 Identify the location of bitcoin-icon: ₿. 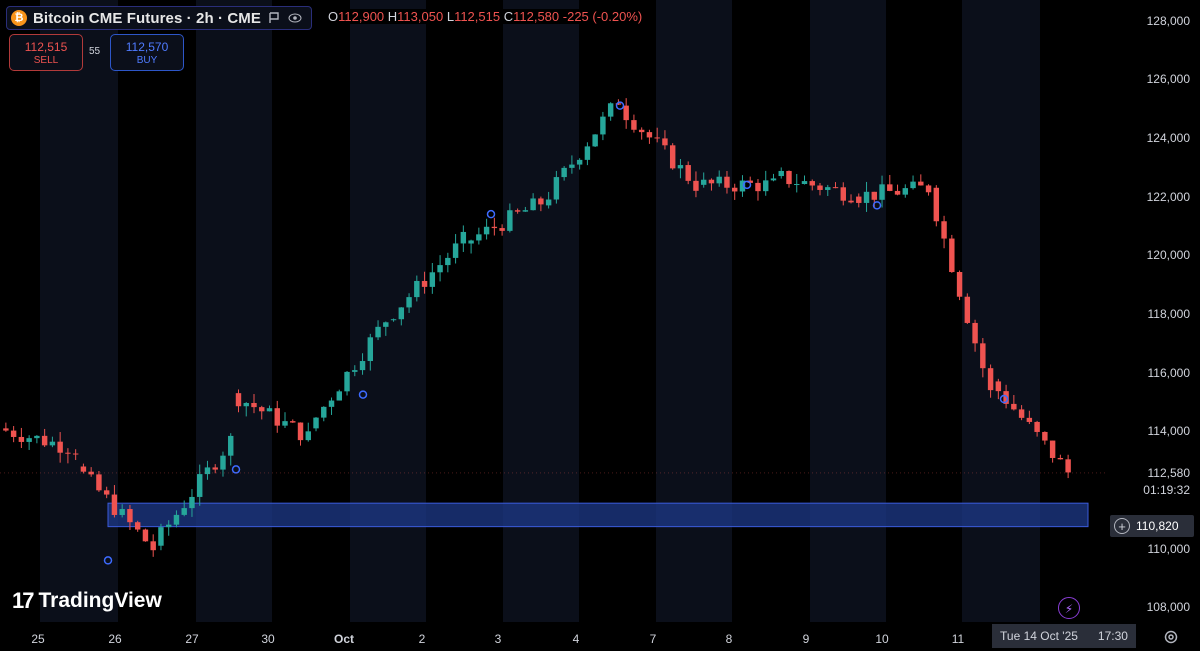
(19, 18).